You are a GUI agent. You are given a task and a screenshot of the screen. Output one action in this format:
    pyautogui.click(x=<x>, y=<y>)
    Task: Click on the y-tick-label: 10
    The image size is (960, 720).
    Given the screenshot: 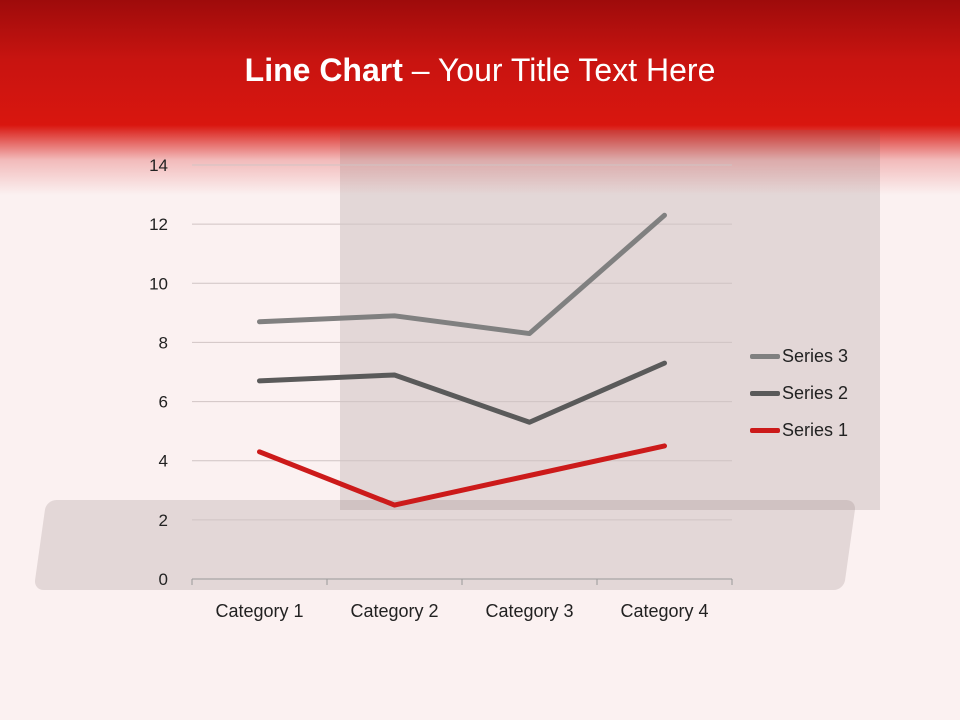 What is the action you would take?
    pyautogui.click(x=158, y=283)
    